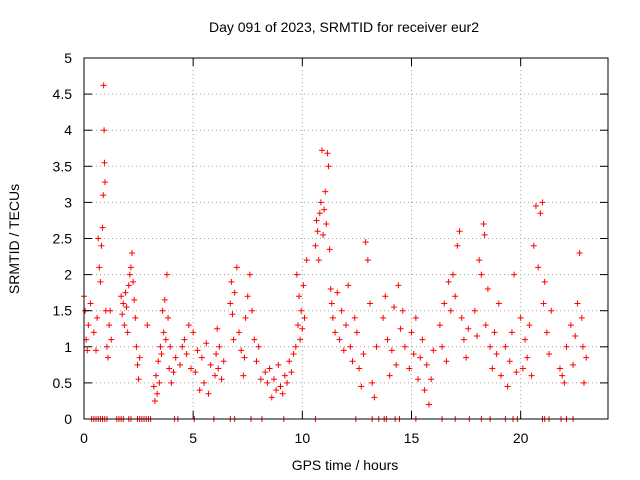  What do you see at coordinates (68, 347) in the screenshot?
I see `y-tick-label: 1` at bounding box center [68, 347].